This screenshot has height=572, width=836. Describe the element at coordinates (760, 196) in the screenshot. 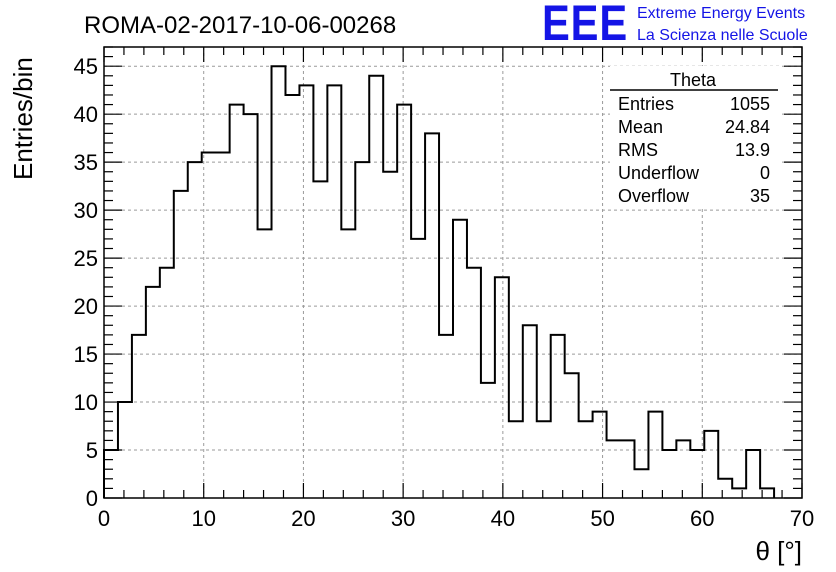

I see `stats-value: 35` at that location.